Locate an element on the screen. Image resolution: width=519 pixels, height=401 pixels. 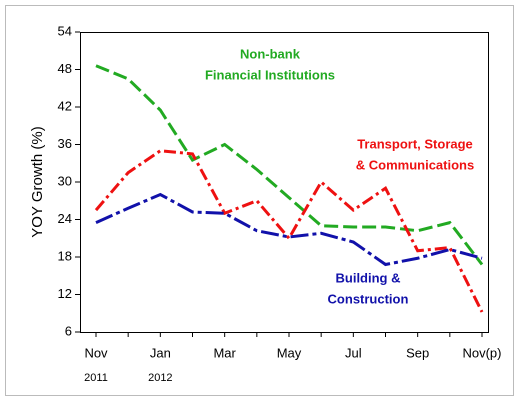
x-year-label: 2012 is located at coordinates (160, 378).